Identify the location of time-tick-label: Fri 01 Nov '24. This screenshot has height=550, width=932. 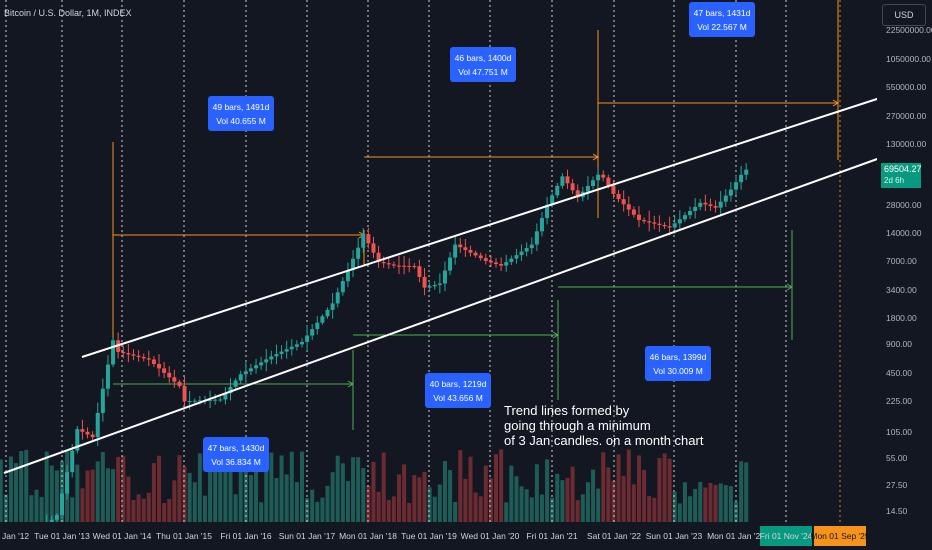
(786, 536).